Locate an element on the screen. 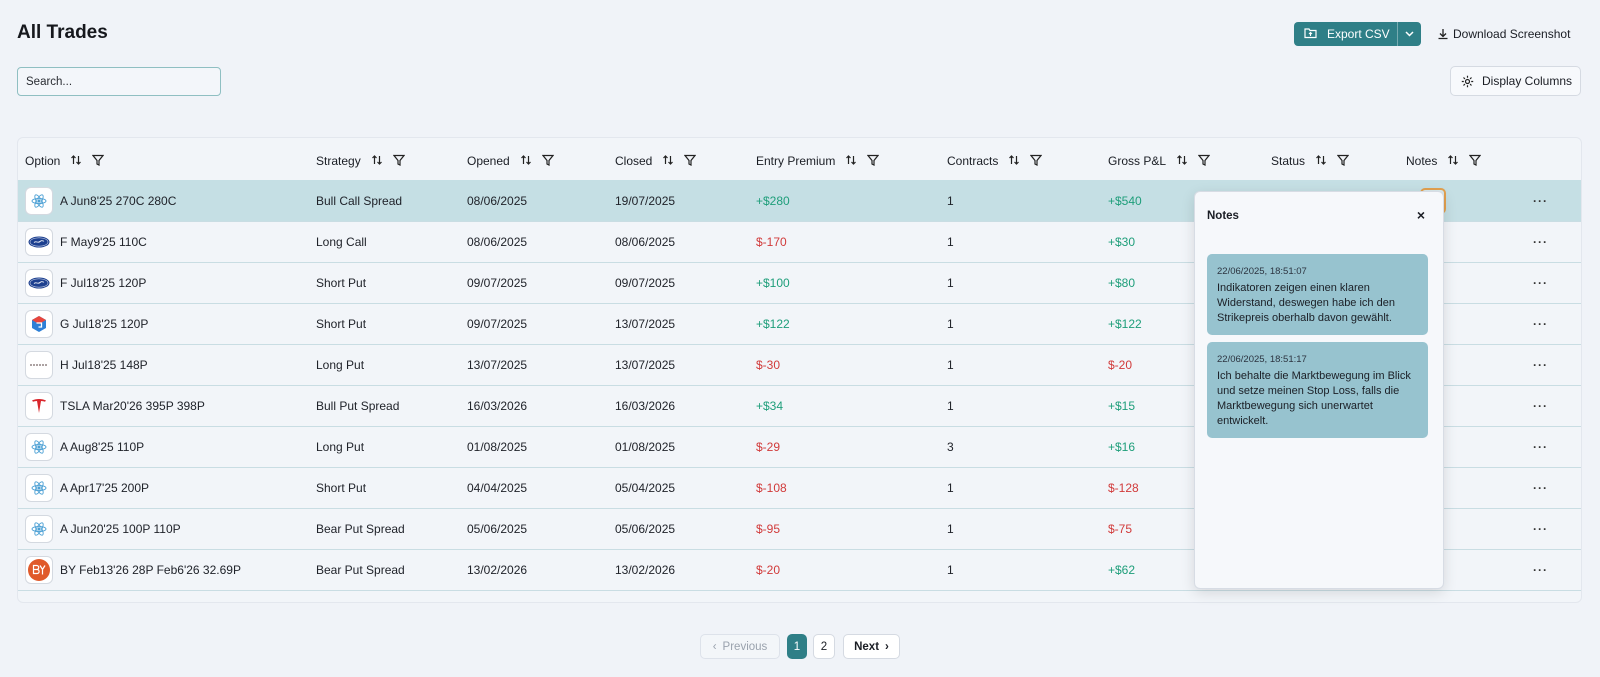  column-label: Status is located at coordinates (1288, 161).